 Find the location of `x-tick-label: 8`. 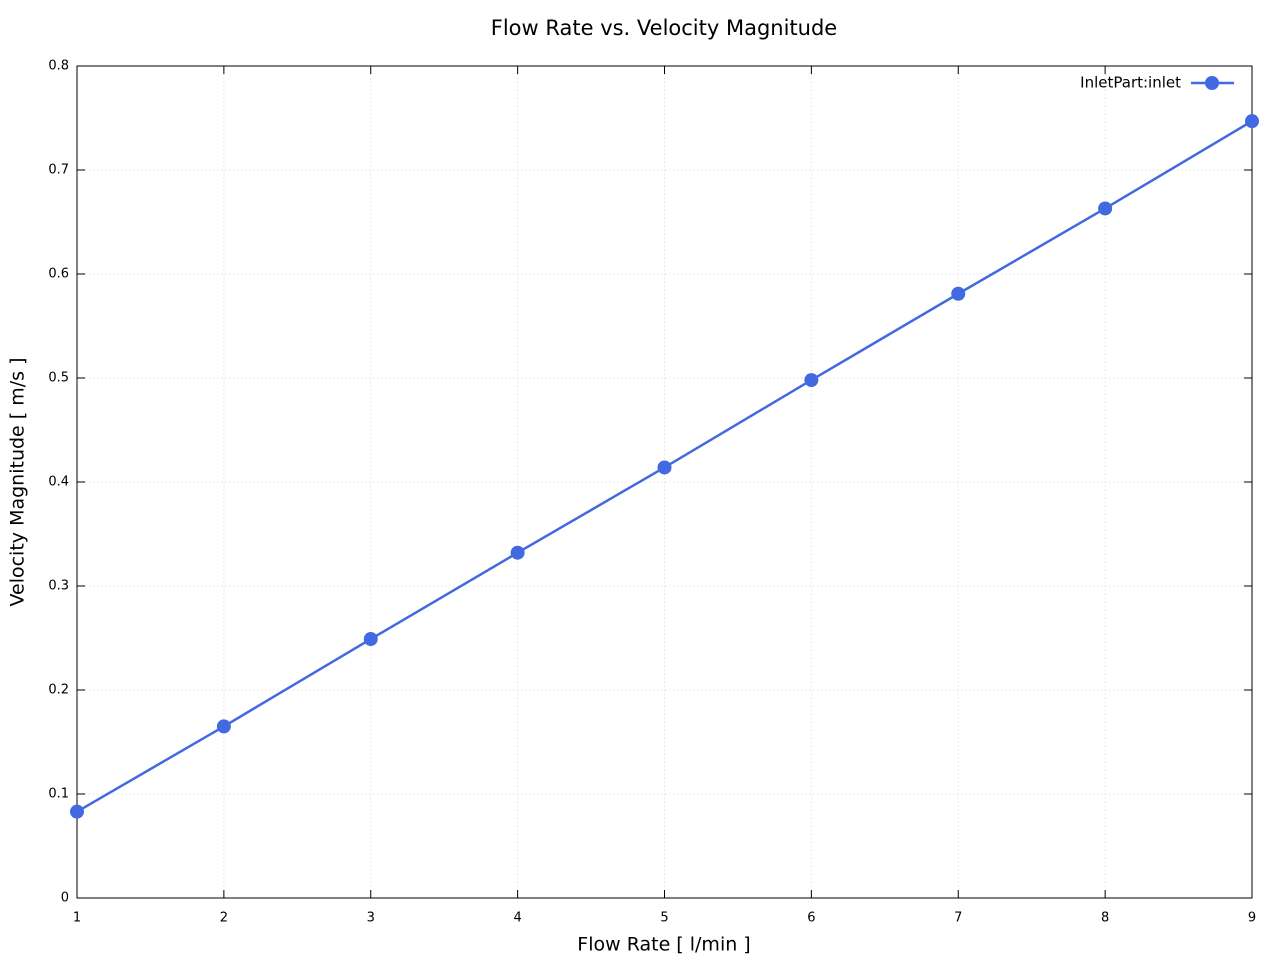

x-tick-label: 8 is located at coordinates (1105, 918).